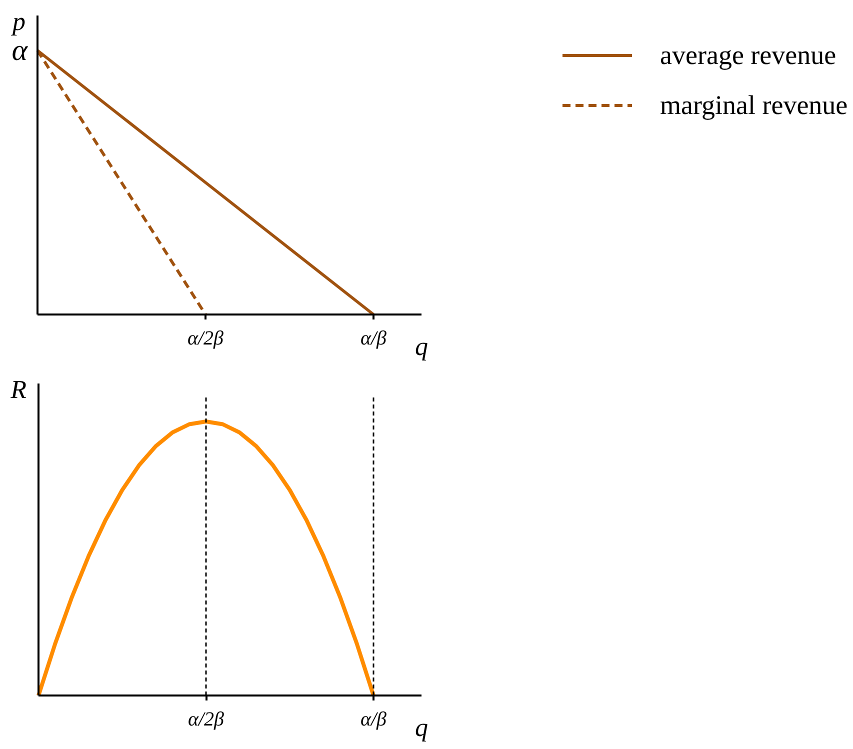  I want to click on text: α, so click(20, 50).